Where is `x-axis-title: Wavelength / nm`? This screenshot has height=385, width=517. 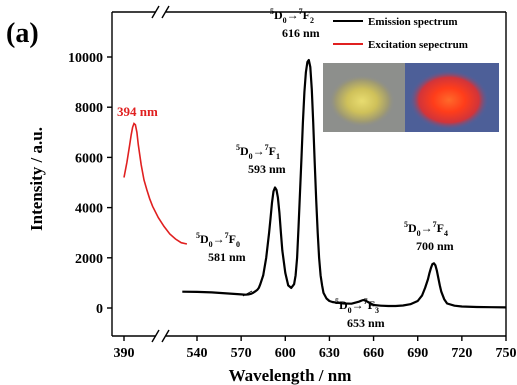 x-axis-title: Wavelength / nm is located at coordinates (290, 375).